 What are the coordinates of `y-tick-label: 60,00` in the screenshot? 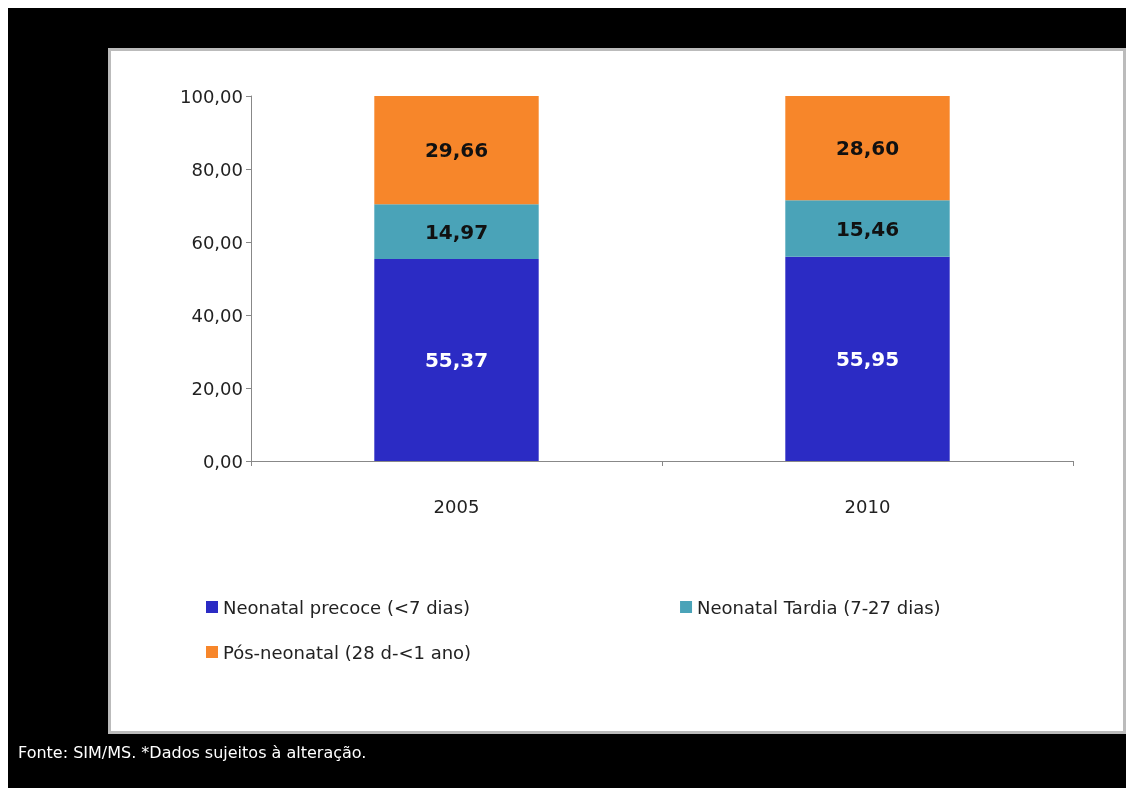 It's located at (217, 242).